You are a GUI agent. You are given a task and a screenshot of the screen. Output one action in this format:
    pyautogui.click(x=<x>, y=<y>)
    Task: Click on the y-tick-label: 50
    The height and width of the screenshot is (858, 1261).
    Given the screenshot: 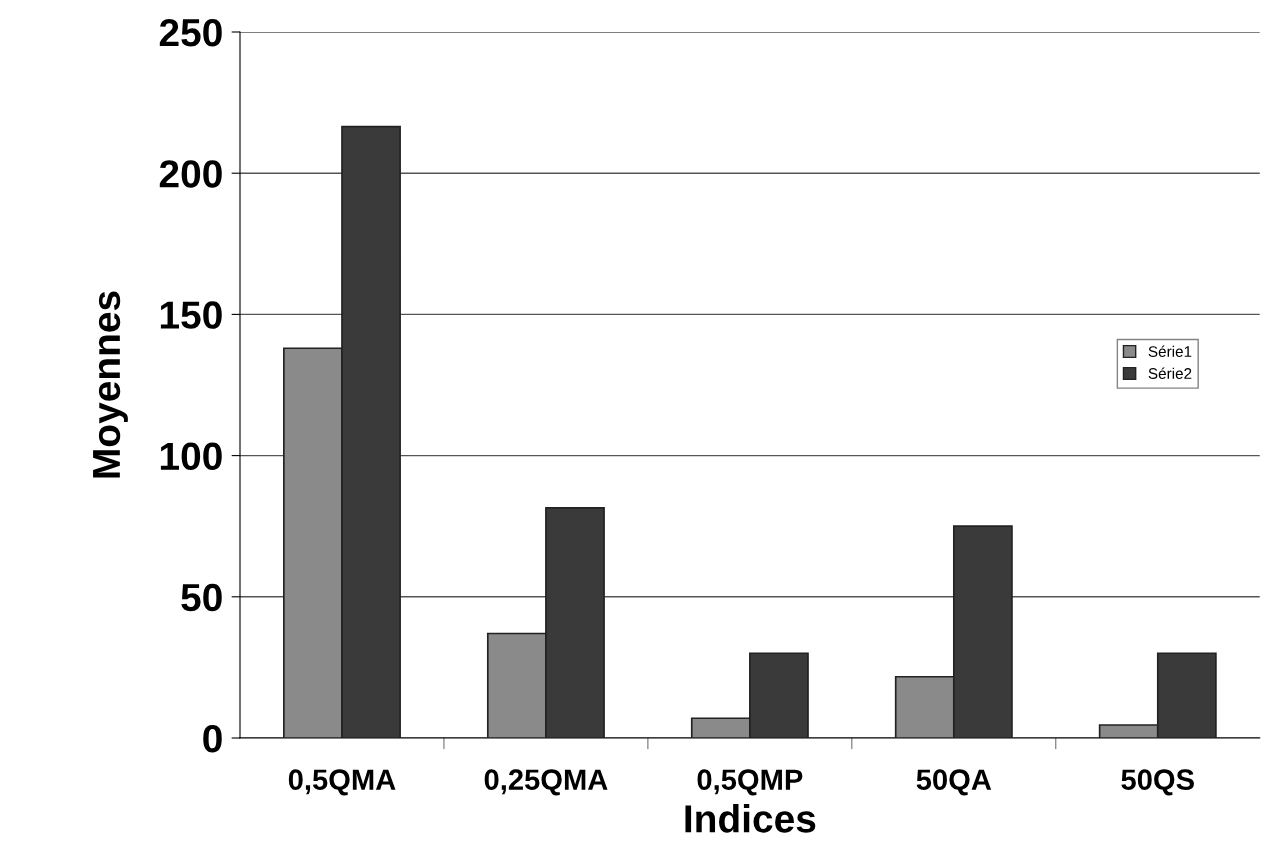 What is the action you would take?
    pyautogui.click(x=201, y=597)
    